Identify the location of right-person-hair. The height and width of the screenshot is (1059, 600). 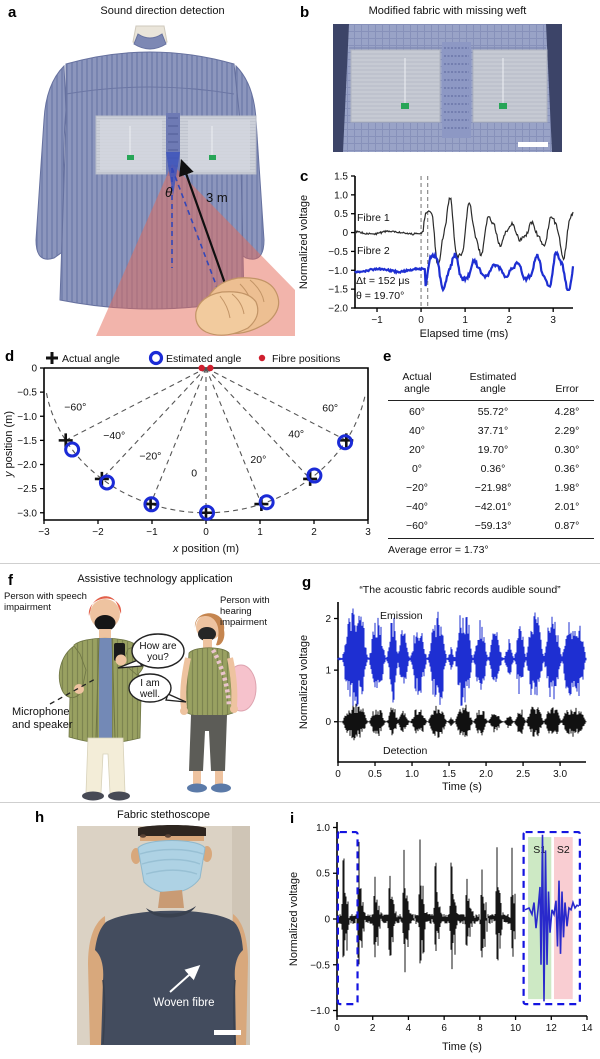
(209, 629).